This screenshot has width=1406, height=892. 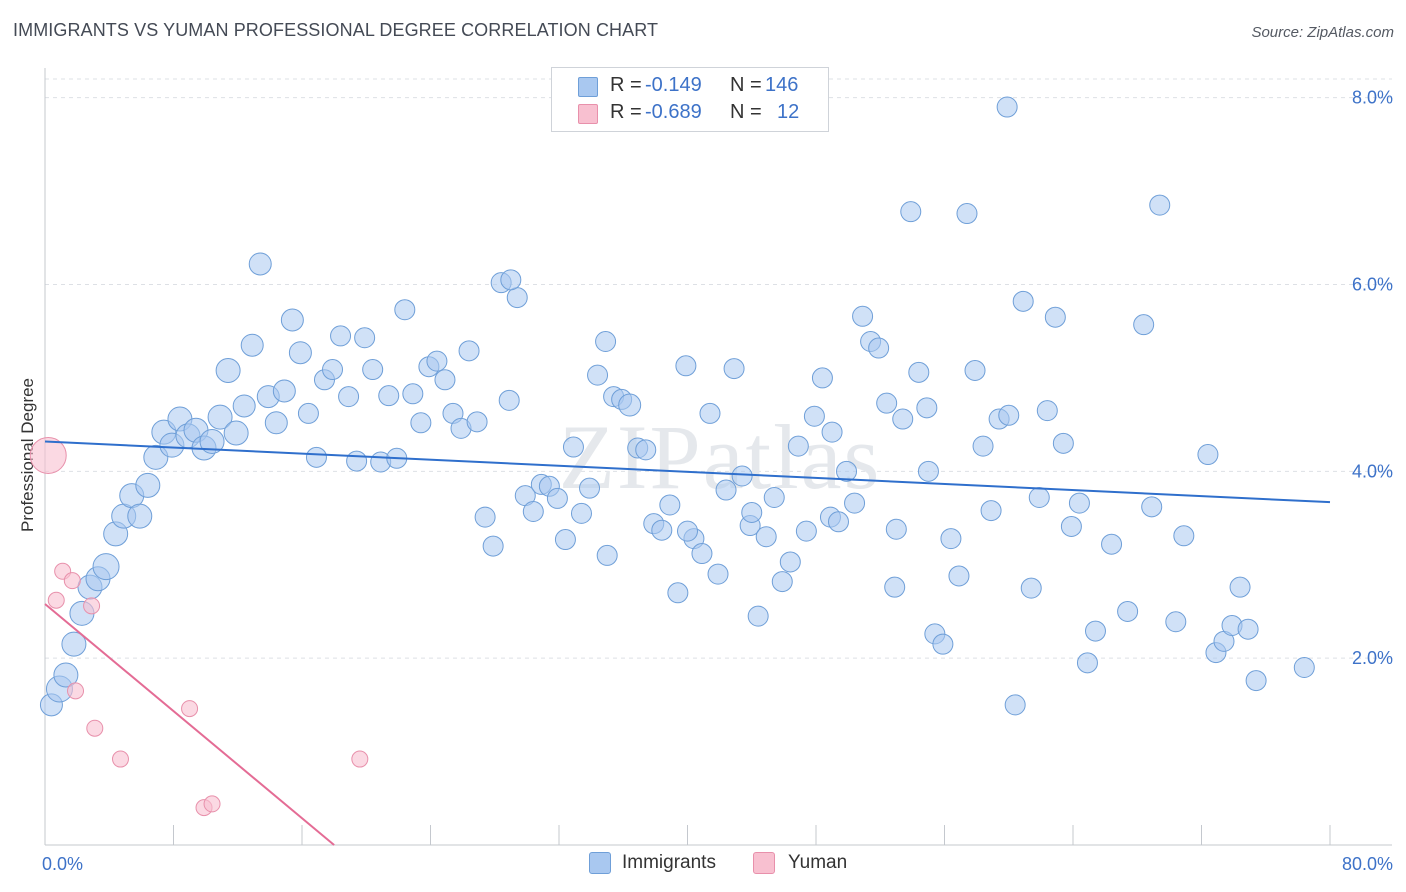 What do you see at coordinates (764, 863) in the screenshot?
I see `yuman-legend-swatch` at bounding box center [764, 863].